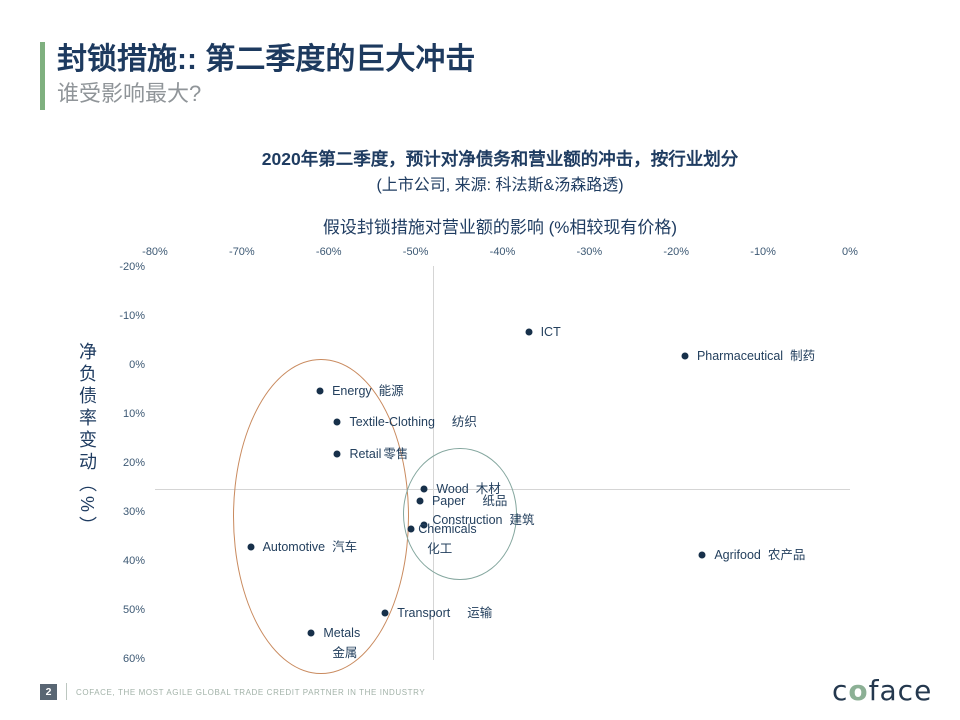 This screenshot has height=720, width=960. I want to click on title-text-group: 封锁措施:: 第二季度的巨大冲击 谁受影响最大?, so click(266, 76).